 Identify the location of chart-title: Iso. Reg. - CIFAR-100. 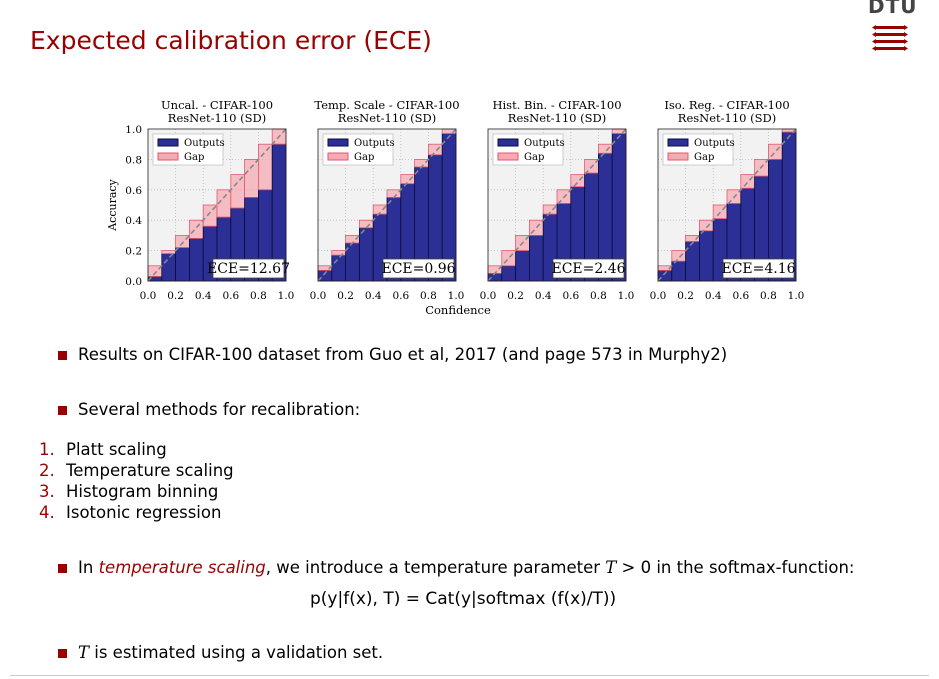
(726, 105).